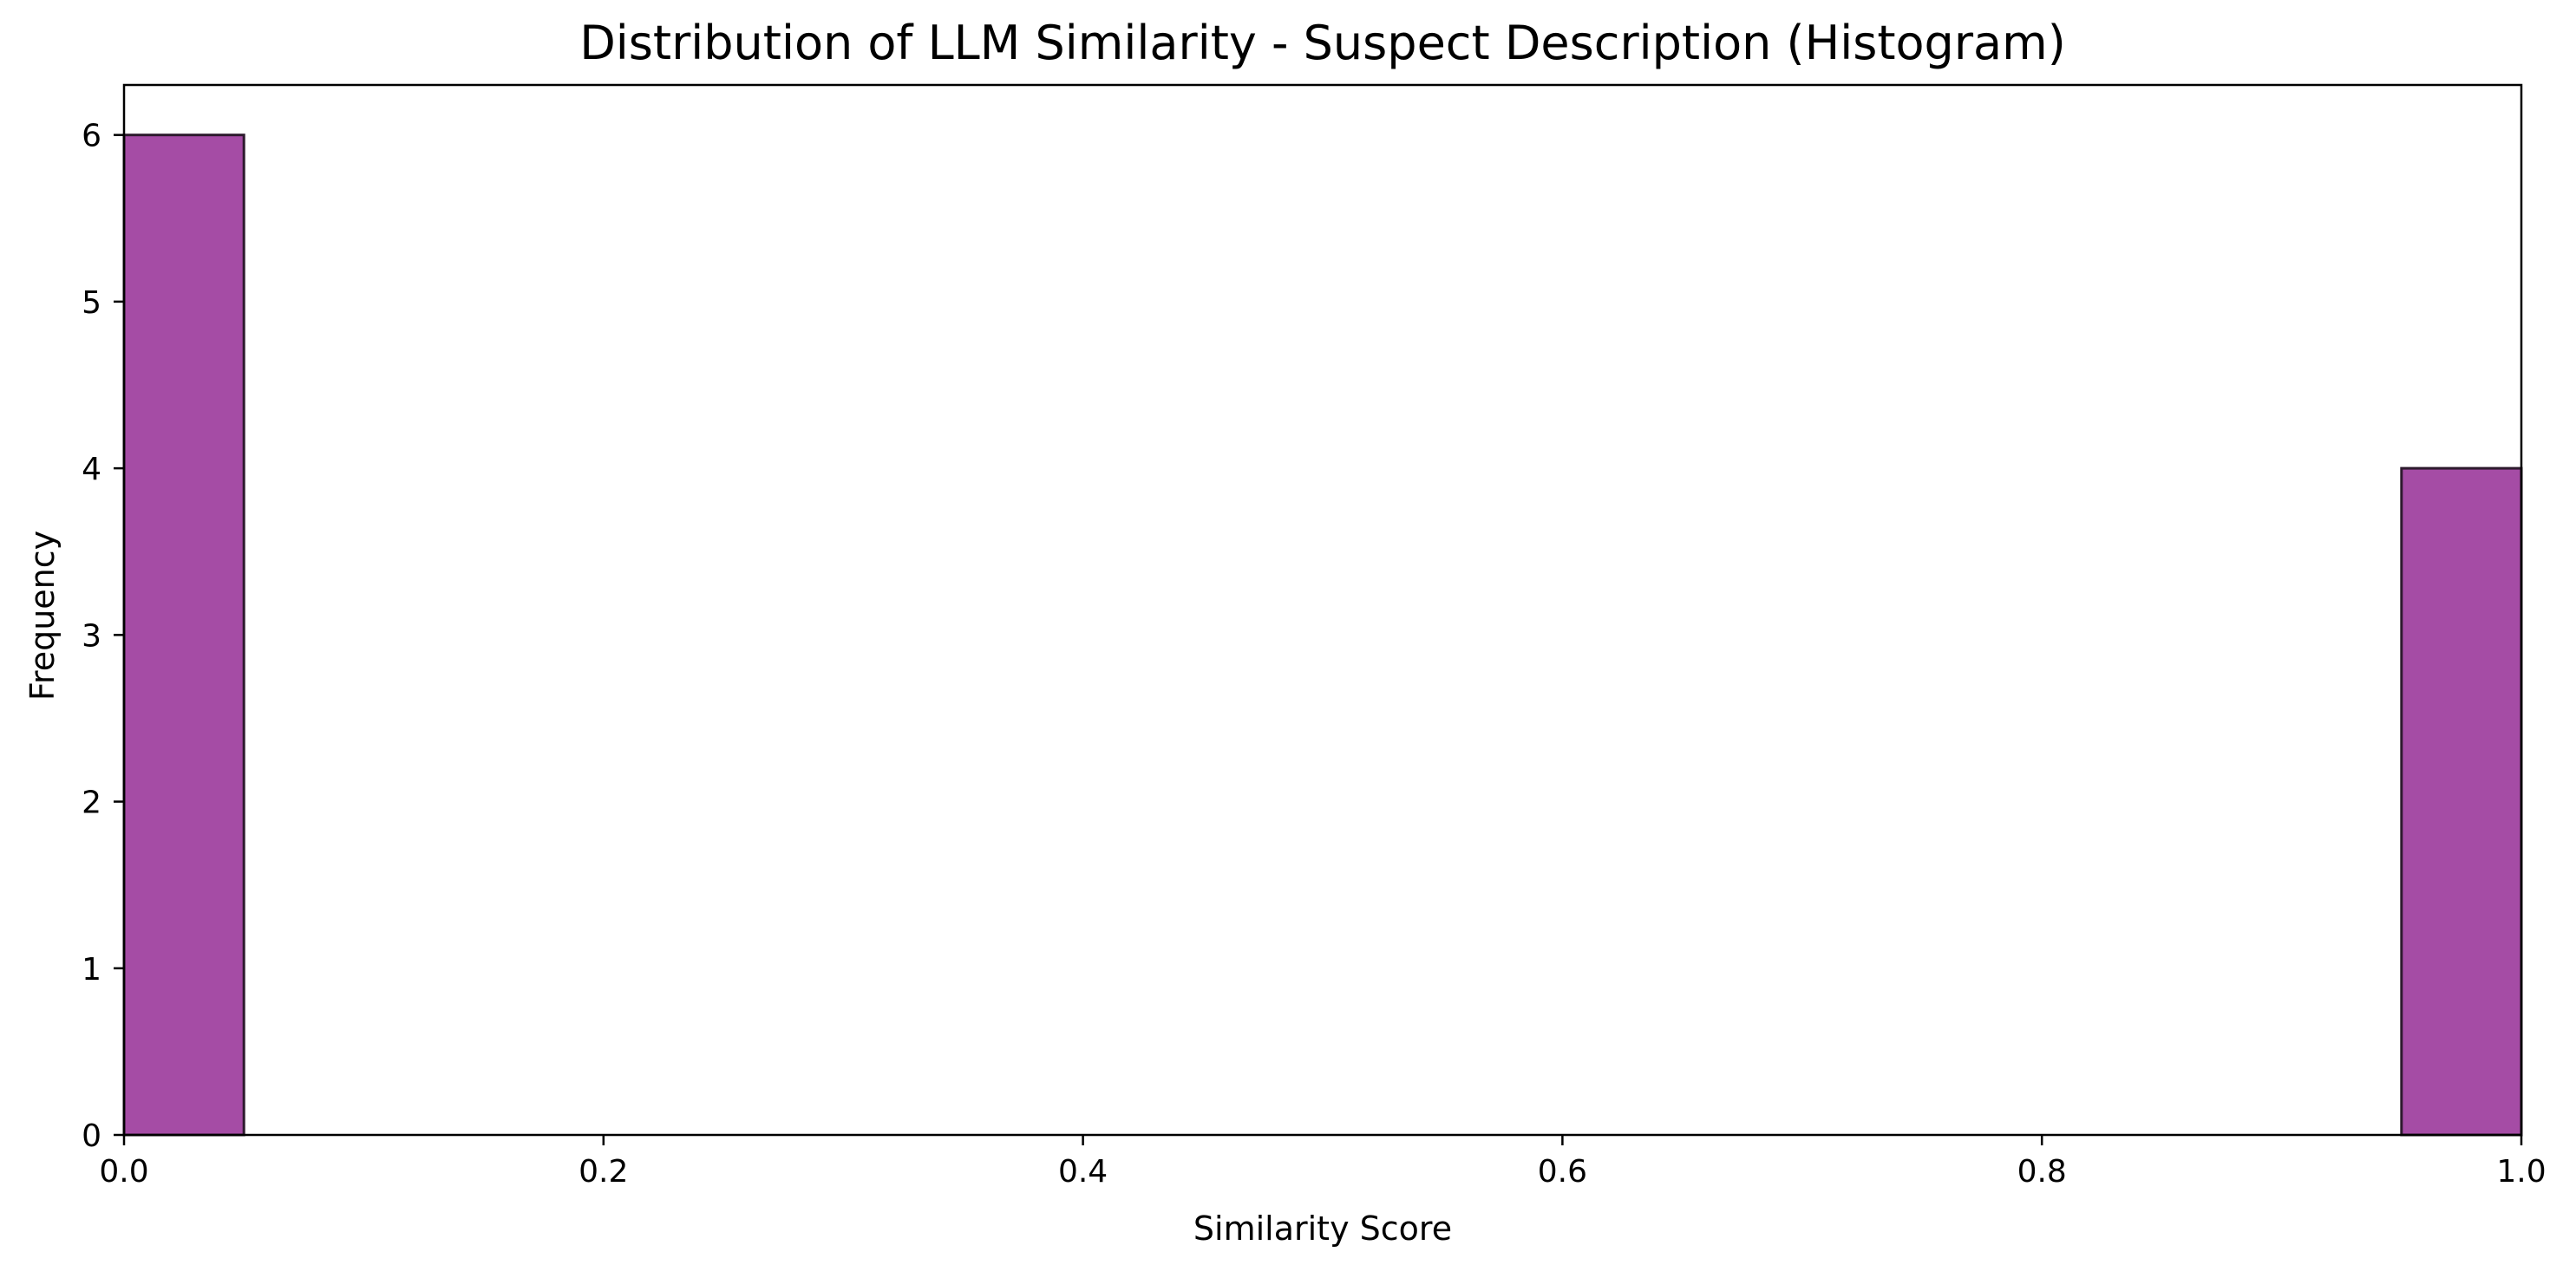 The height and width of the screenshot is (1278, 2576). Describe the element at coordinates (1322, 1229) in the screenshot. I see `x-axis-label: Similarity Score` at that location.